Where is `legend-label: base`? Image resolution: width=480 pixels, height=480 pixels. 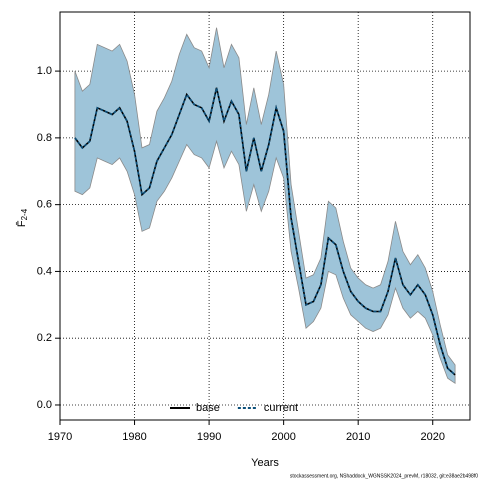 legend-label: base is located at coordinates (208, 408).